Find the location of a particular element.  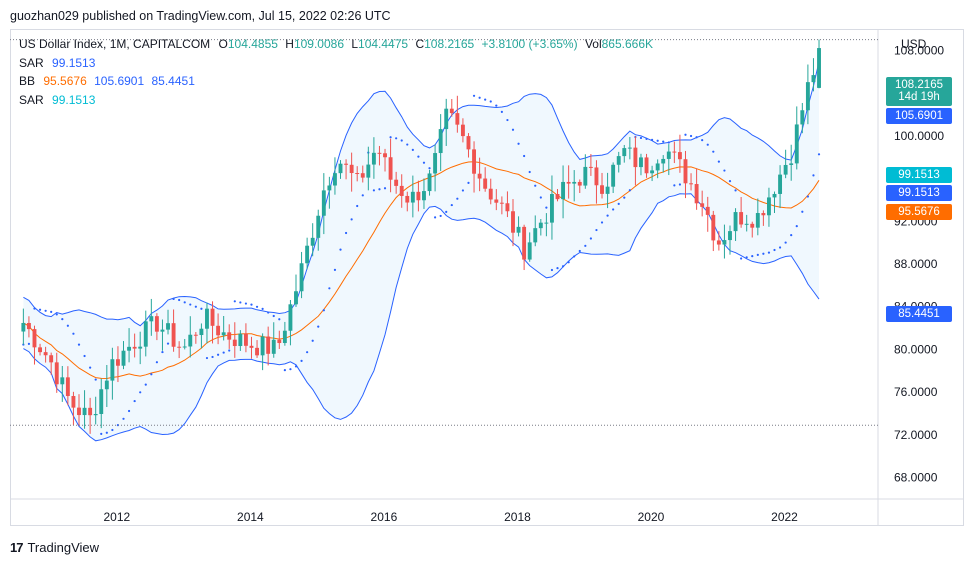

time-tick-label: 2022 is located at coordinates (784, 517).